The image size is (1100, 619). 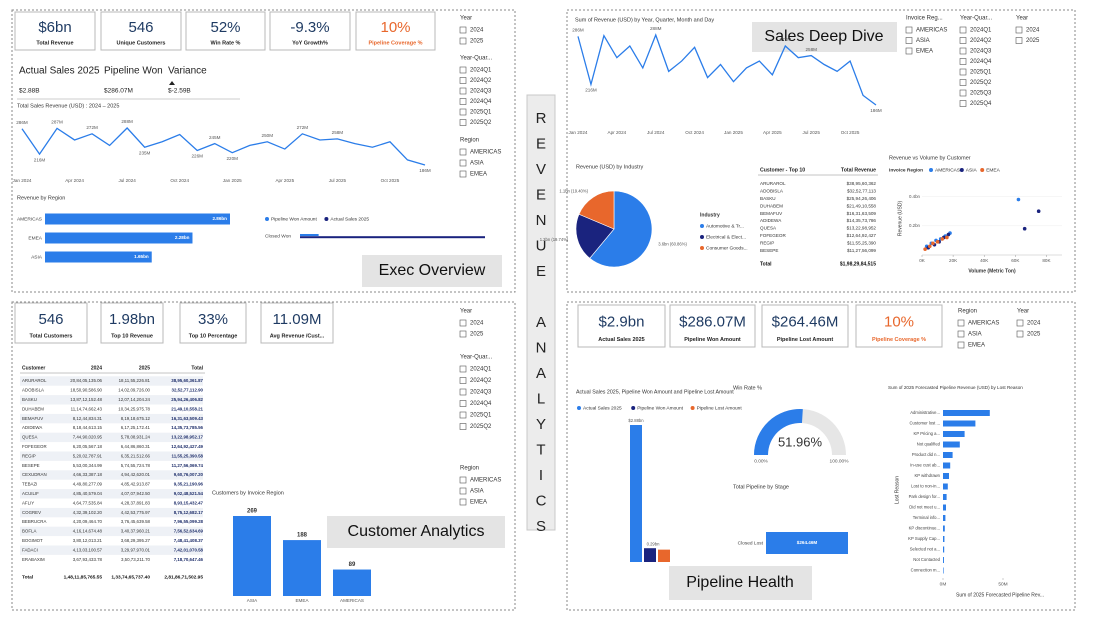 I want to click on slicer-option: 2025Q4, so click(x=981, y=104).